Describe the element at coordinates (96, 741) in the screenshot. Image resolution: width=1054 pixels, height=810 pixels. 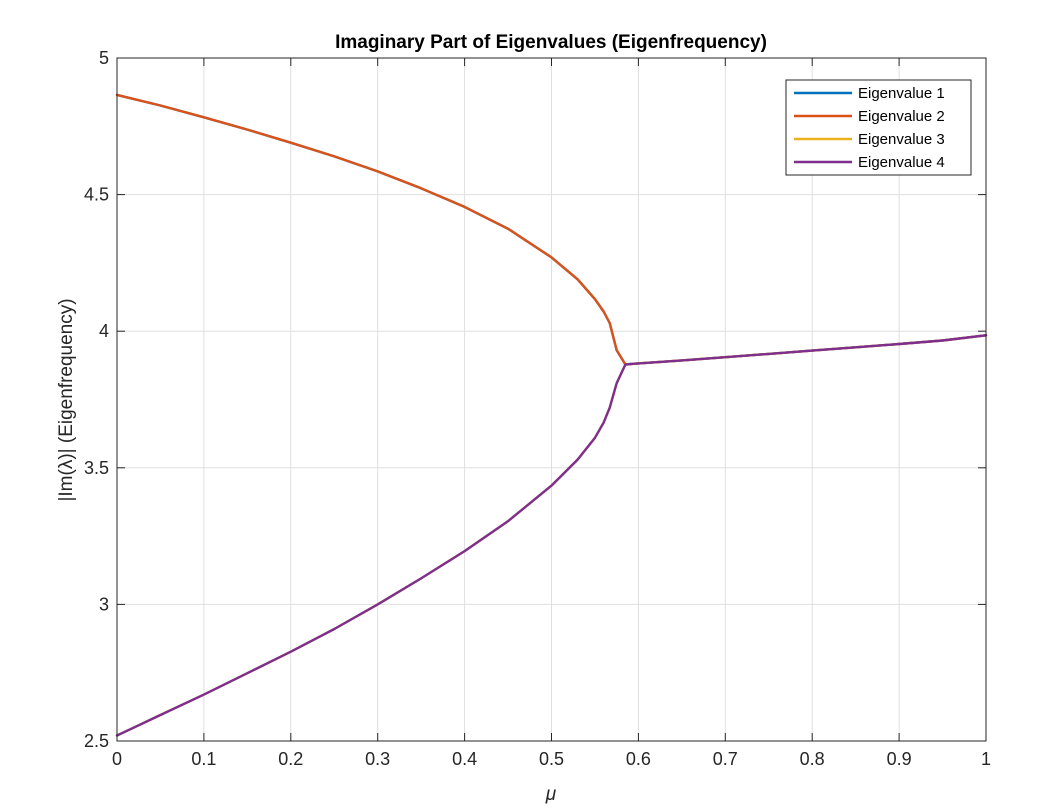
I see `y-tick-label: 2.5` at that location.